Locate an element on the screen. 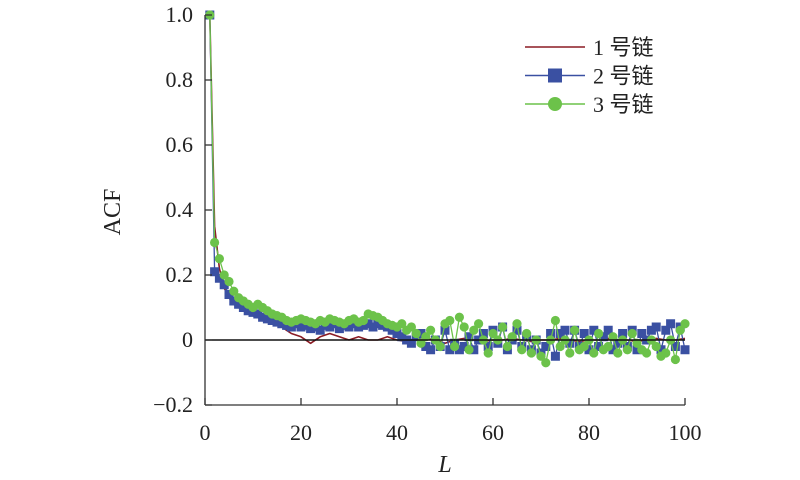  legend-item-2: 2 号链 is located at coordinates (589, 76).